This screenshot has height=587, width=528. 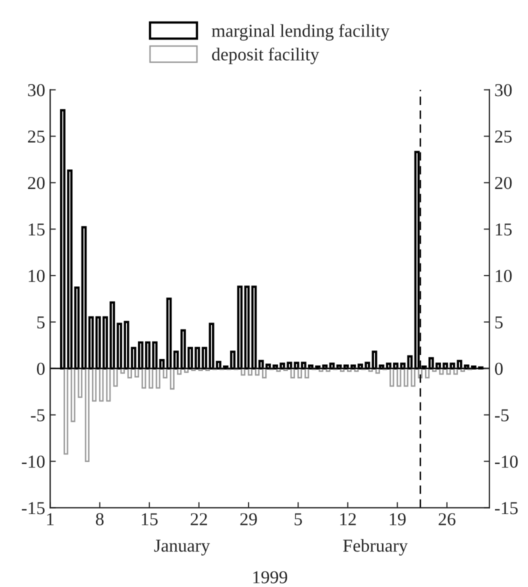 What do you see at coordinates (36, 276) in the screenshot?
I see `y-tick-label: 10` at bounding box center [36, 276].